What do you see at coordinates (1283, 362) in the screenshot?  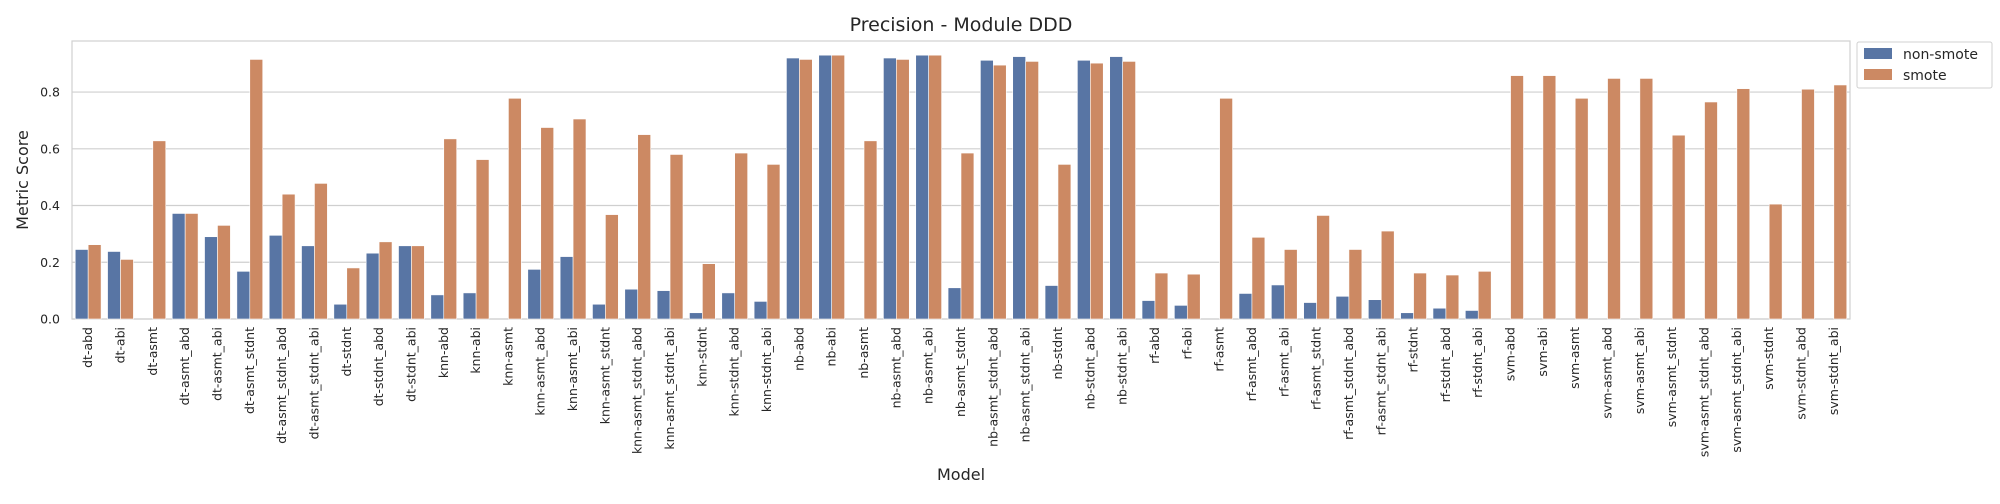 I see `x-tick-label-rf-asmt-abi: rf-asmt_abi` at bounding box center [1283, 362].